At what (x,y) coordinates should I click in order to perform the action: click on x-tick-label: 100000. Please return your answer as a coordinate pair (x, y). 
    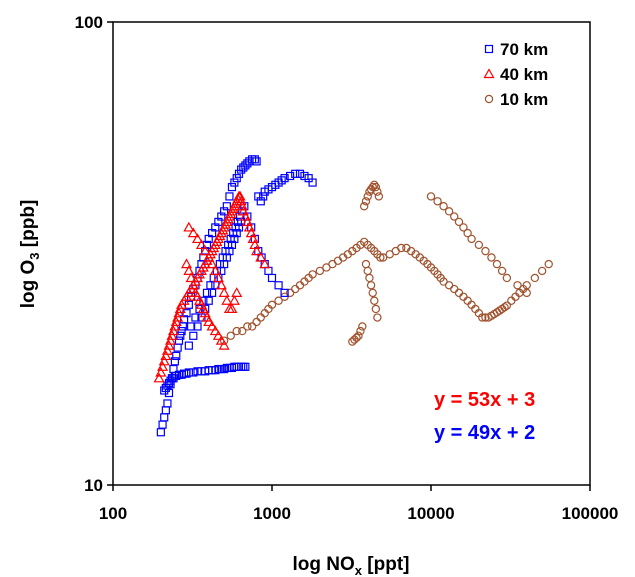
    Looking at the image, I should click on (590, 513).